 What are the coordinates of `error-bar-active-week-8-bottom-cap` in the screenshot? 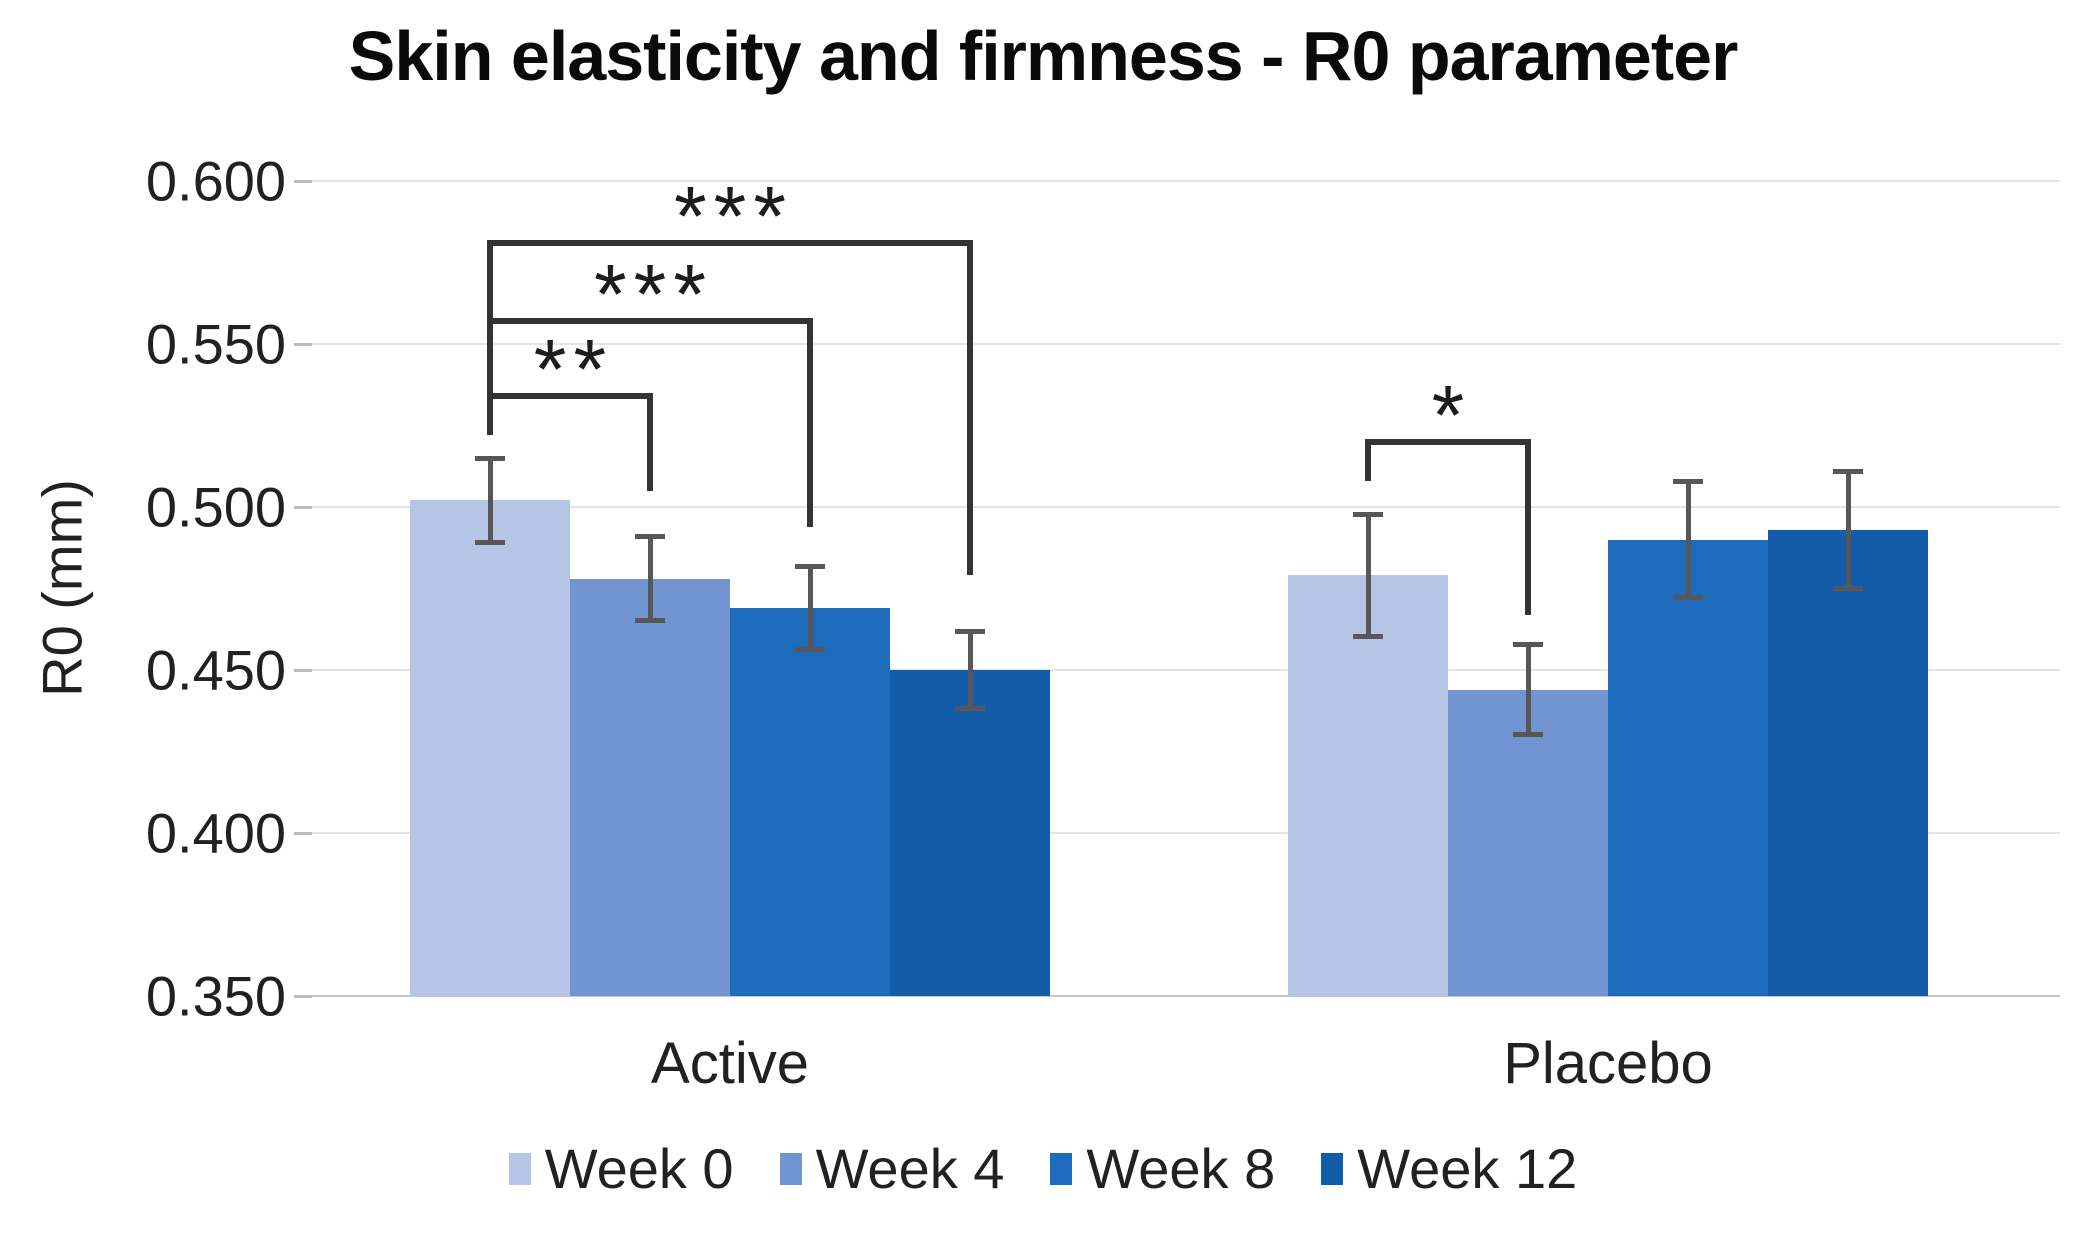 It's located at (810, 650).